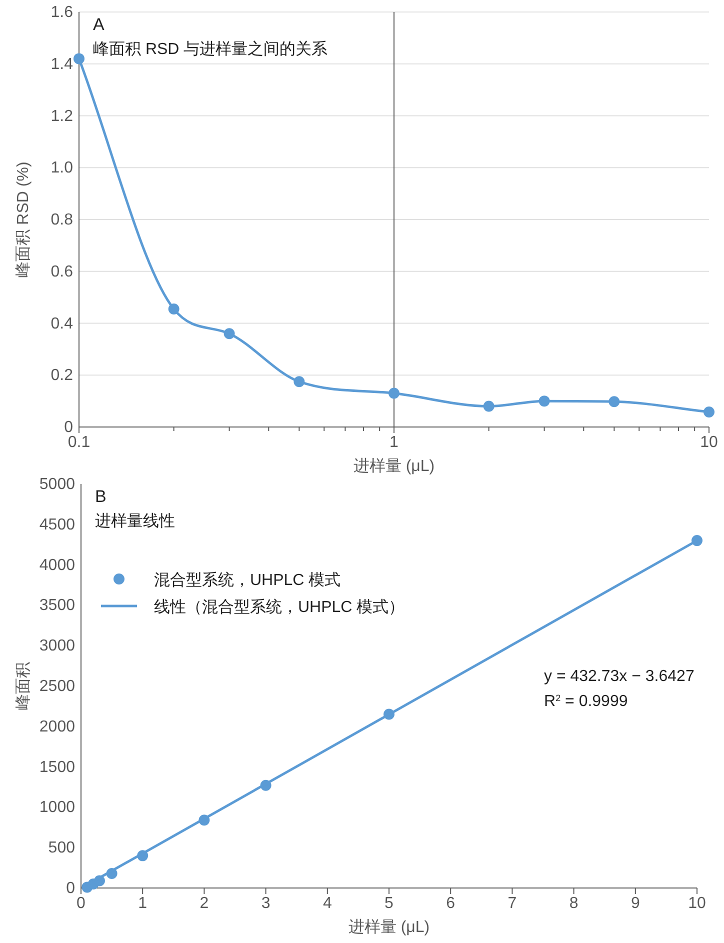 The image size is (724, 943). I want to click on y-tick-label: 2000, so click(57, 726).